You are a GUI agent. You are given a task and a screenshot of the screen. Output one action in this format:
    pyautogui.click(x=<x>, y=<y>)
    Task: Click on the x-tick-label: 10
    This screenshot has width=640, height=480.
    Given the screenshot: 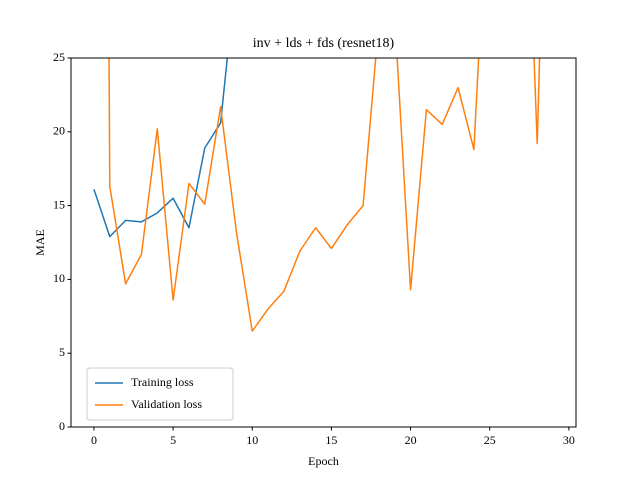 What is the action you would take?
    pyautogui.click(x=252, y=440)
    